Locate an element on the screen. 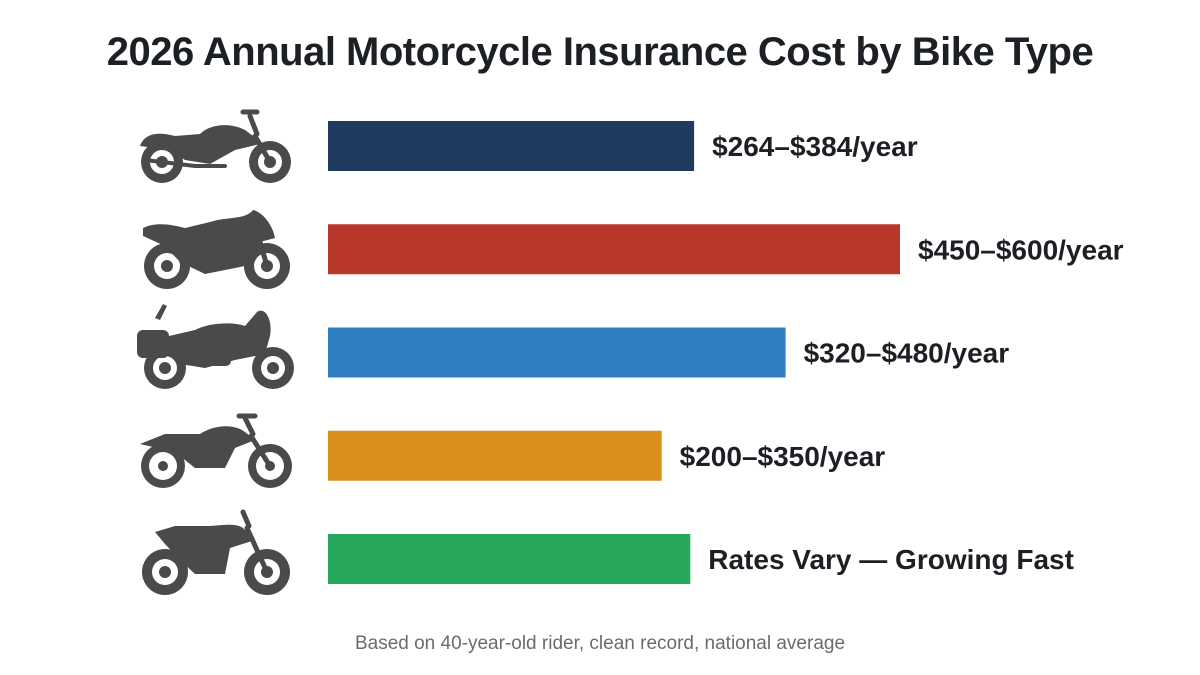 This screenshot has width=1200, height=675. electric-motorcycle-icon is located at coordinates (216, 552).